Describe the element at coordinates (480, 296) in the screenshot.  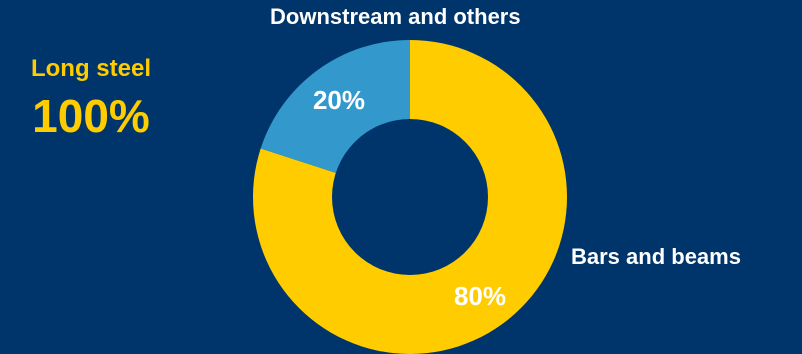
I see `slice-label-bars-and-beams: 80%` at that location.